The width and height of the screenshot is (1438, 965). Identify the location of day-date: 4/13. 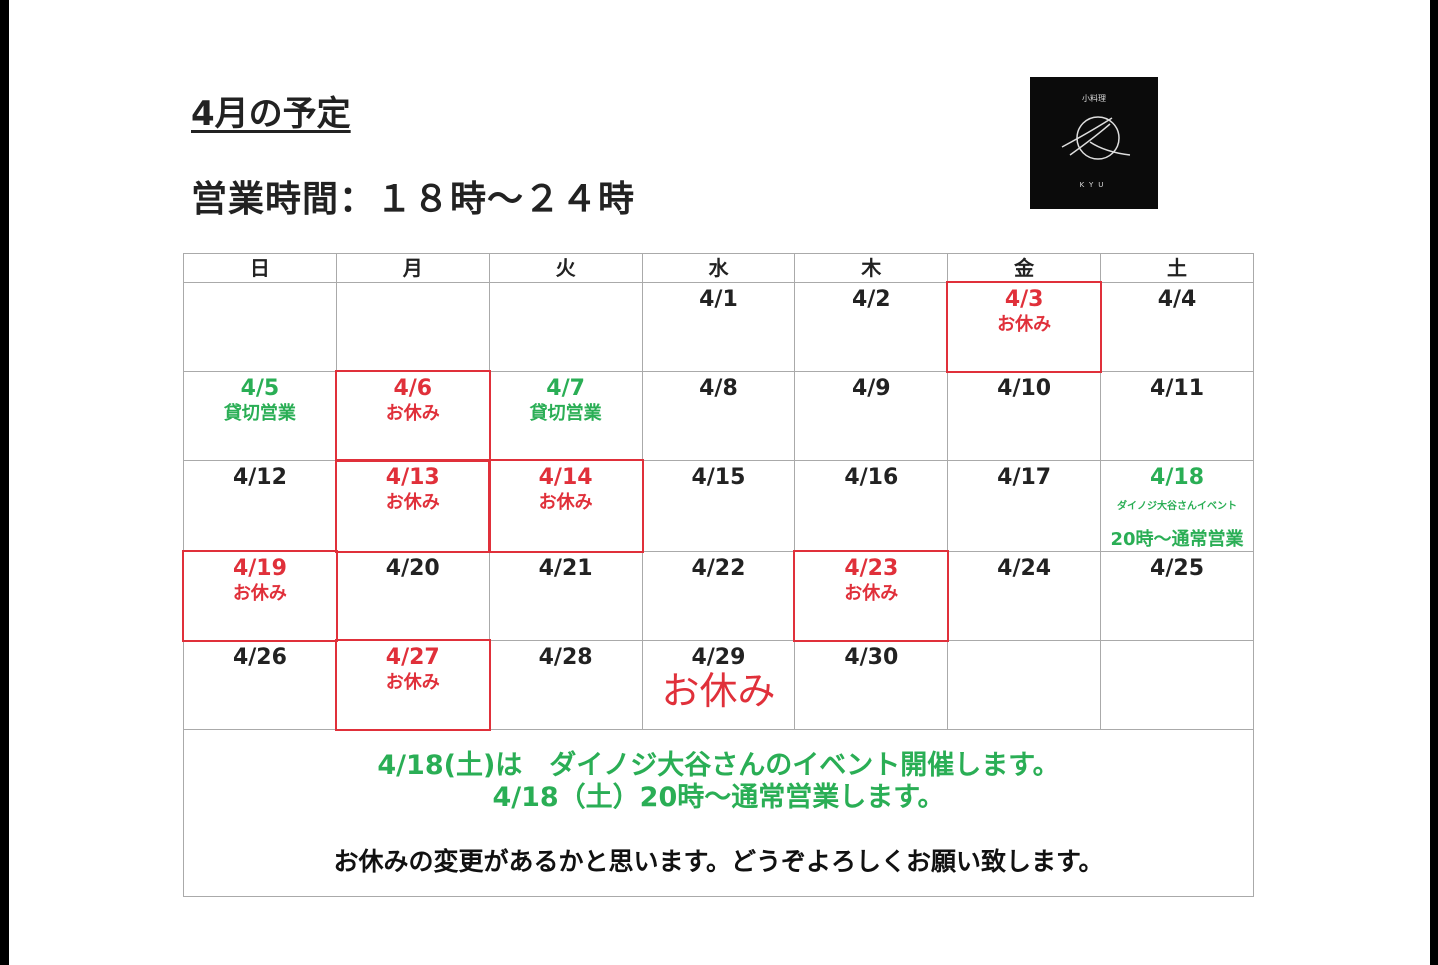
(412, 477).